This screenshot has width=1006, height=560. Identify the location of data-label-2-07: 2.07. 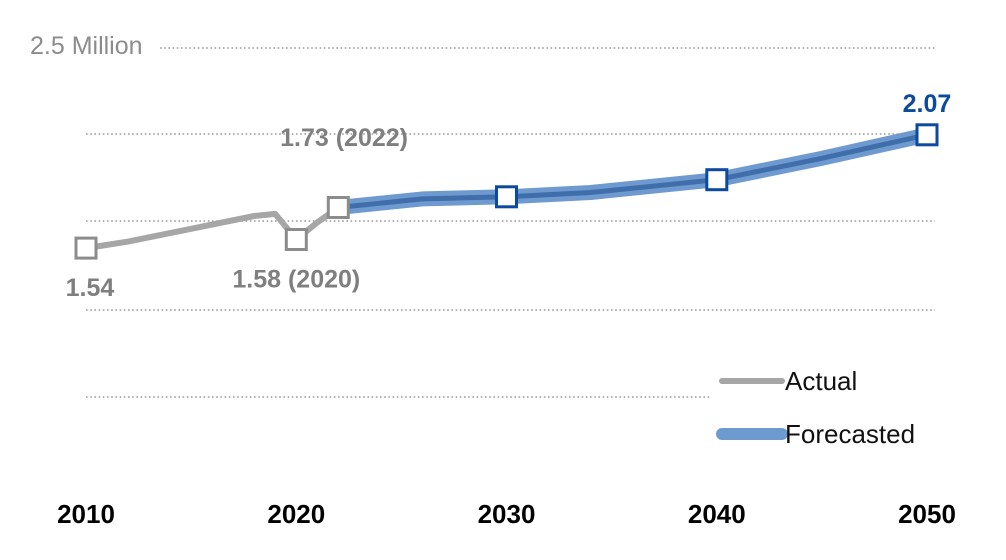
(927, 104).